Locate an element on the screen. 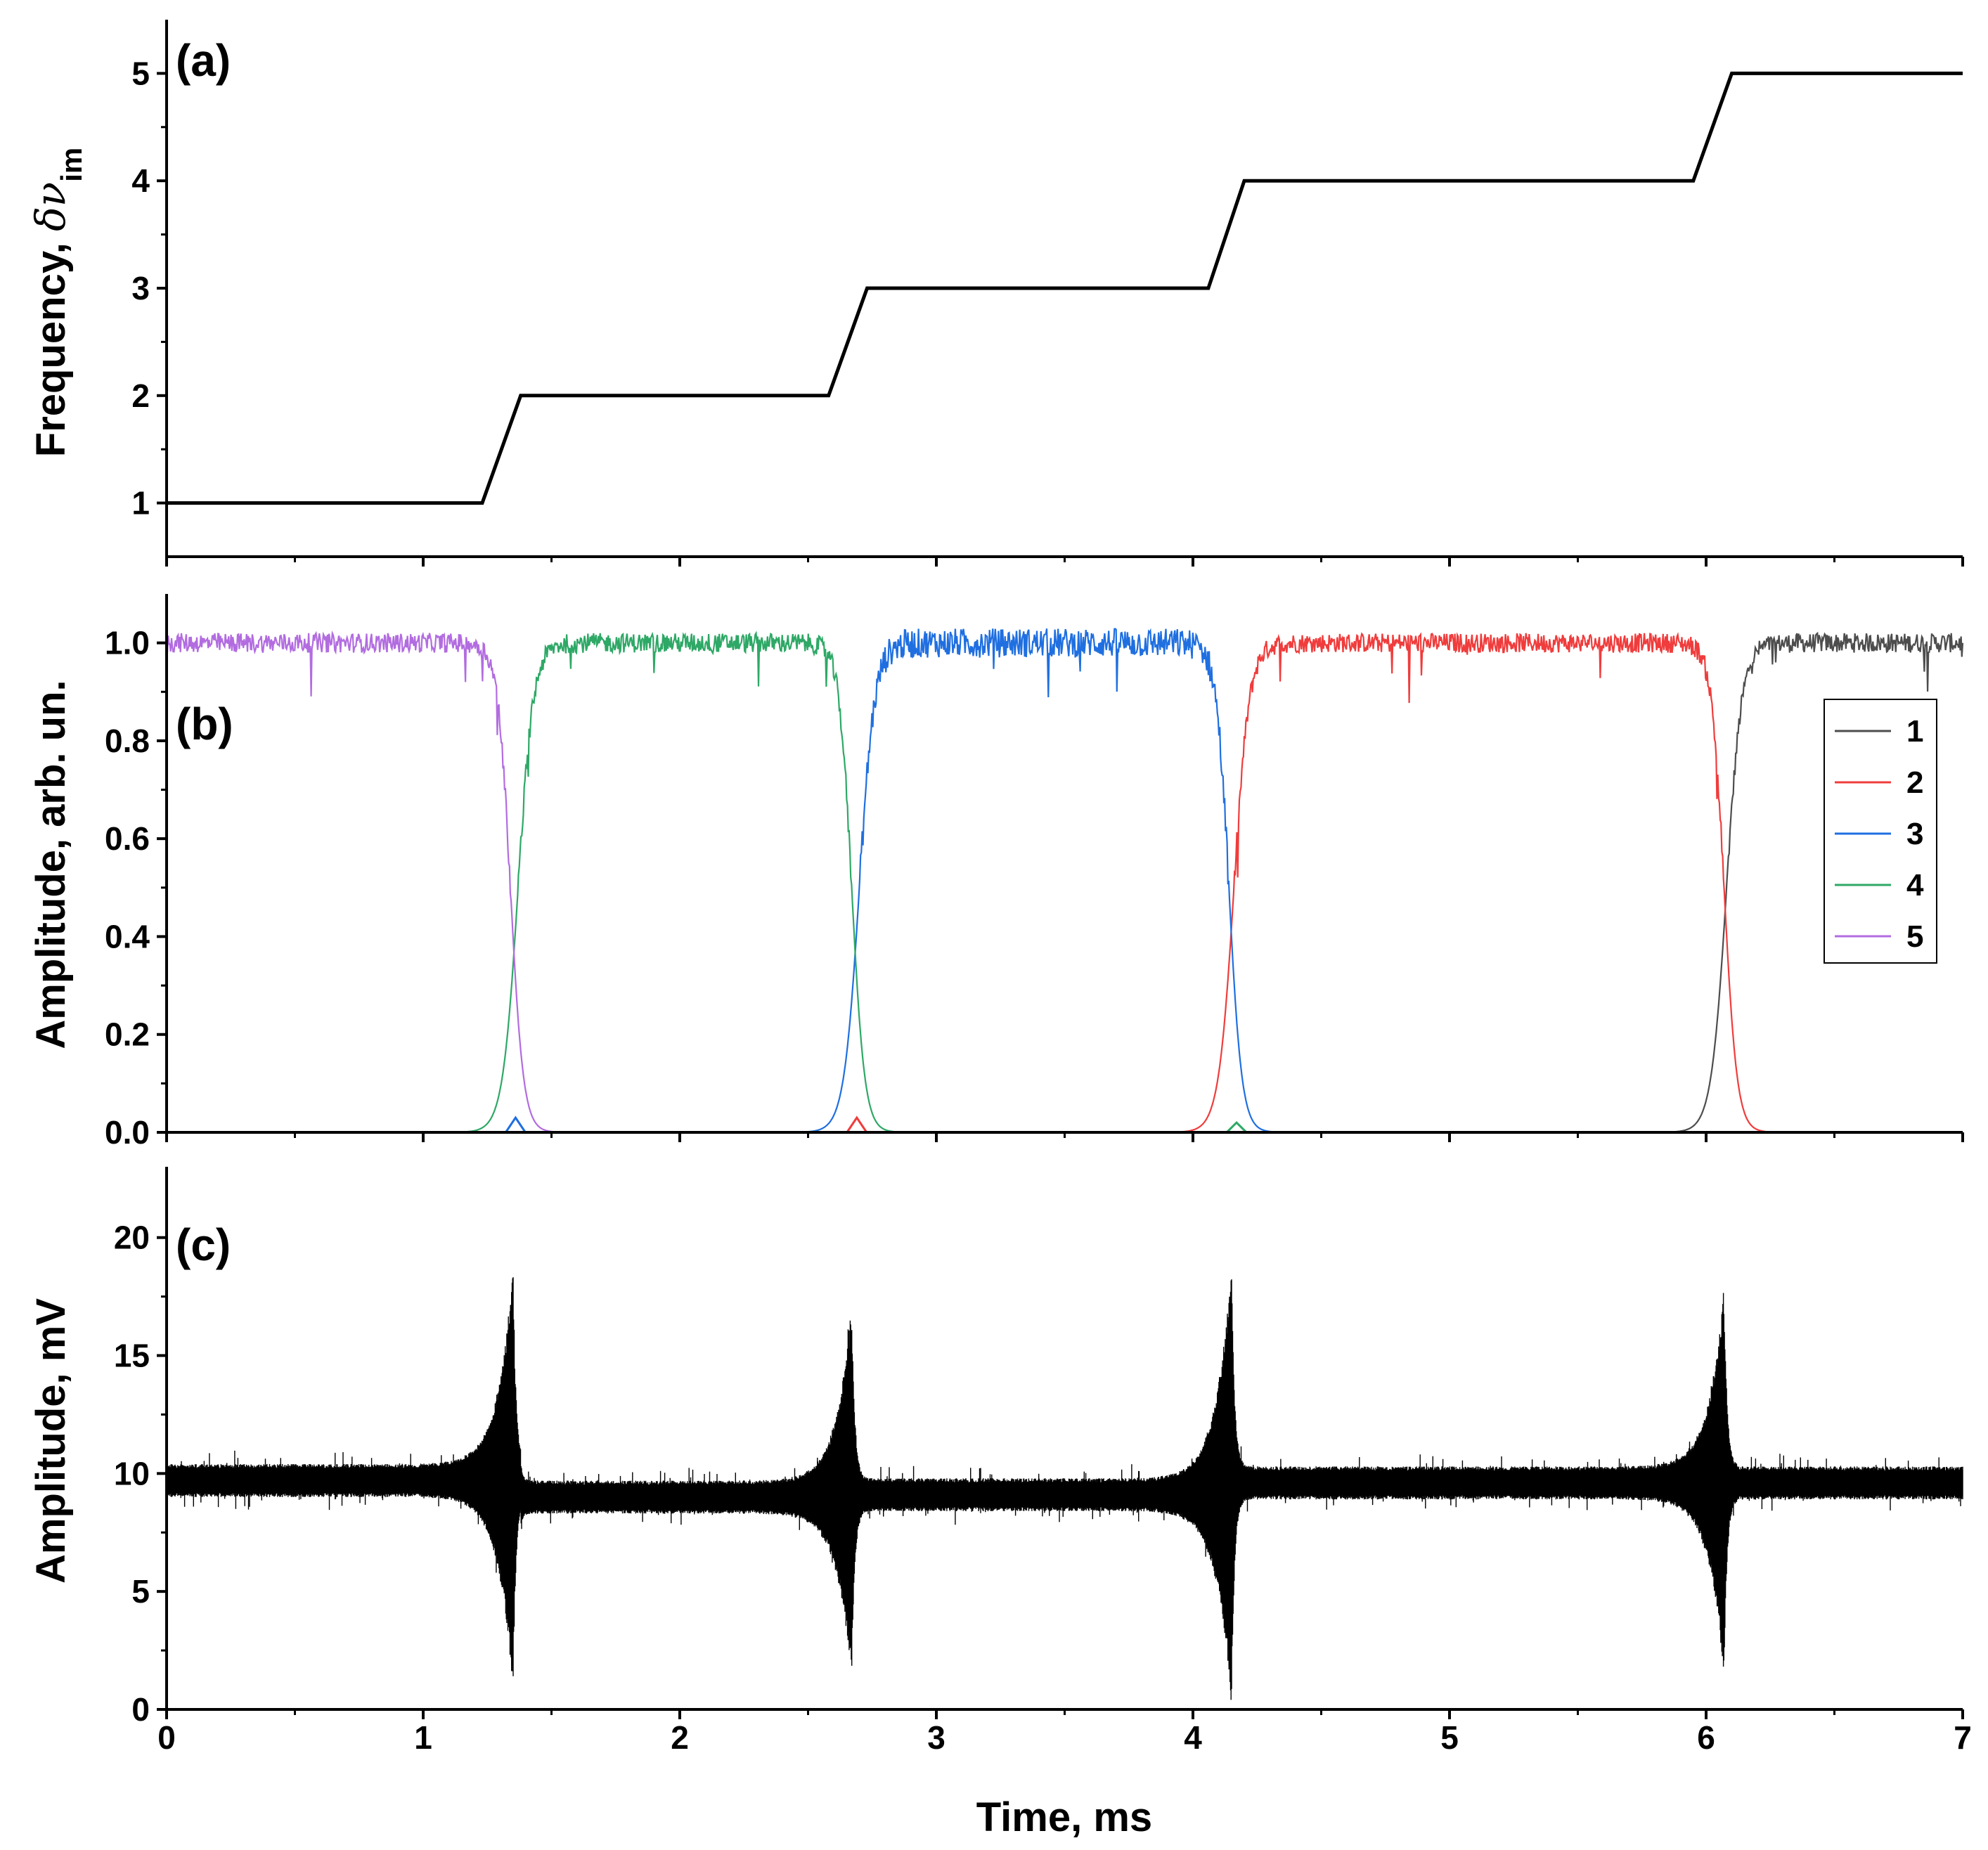 The image size is (1988, 1850). mode-2-bump is located at coordinates (857, 1124).